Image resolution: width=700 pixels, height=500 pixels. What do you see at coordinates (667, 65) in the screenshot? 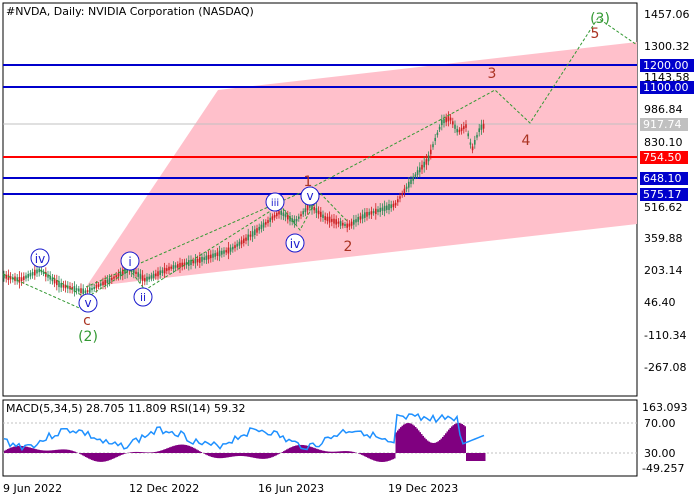
I see `price-tag-1200: 1200.00` at bounding box center [667, 65].